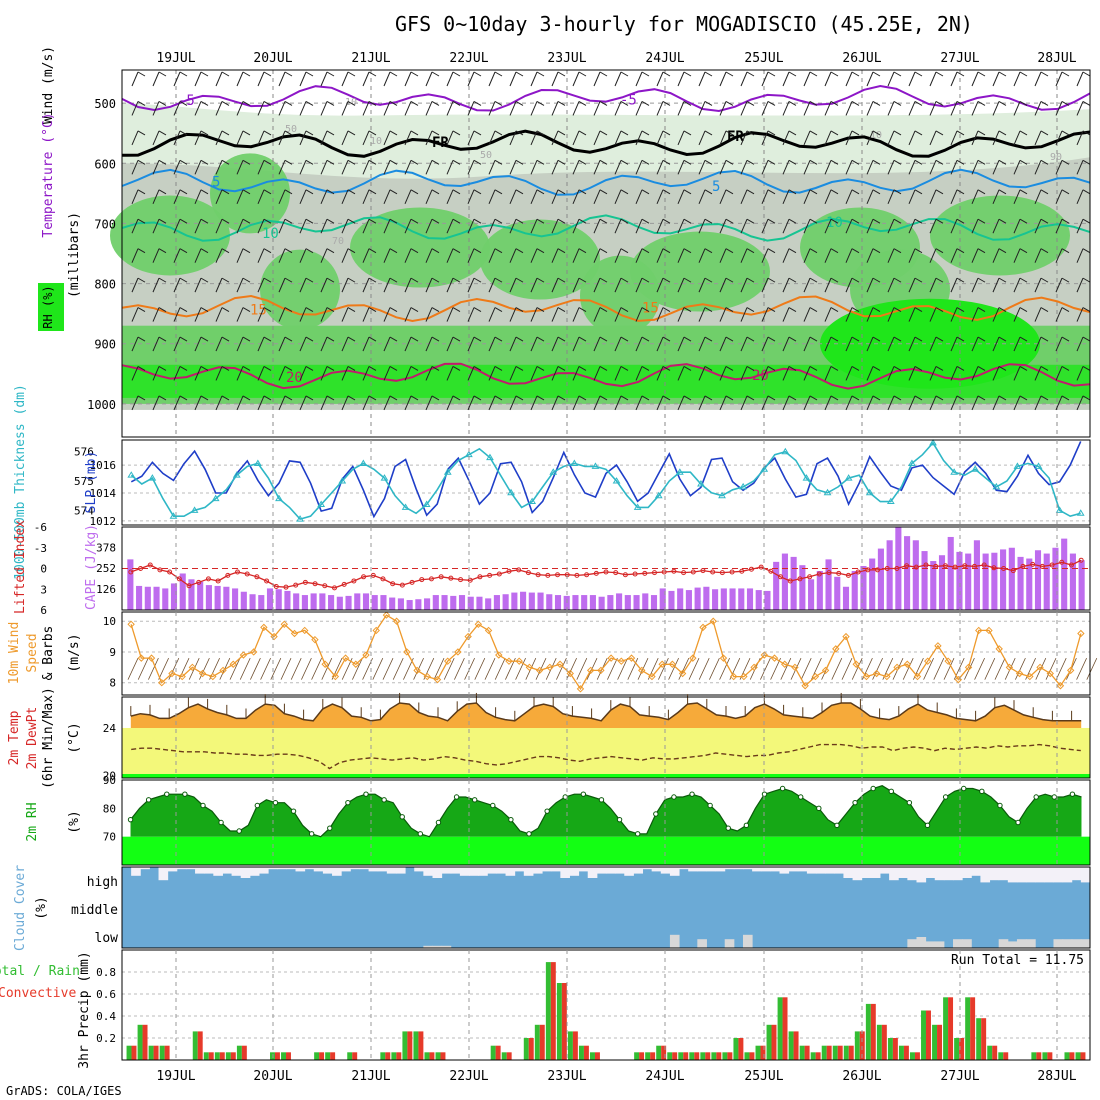 The width and height of the screenshot is (1100, 1100). I want to click on legend-convective: Convective, so click(38, 993).